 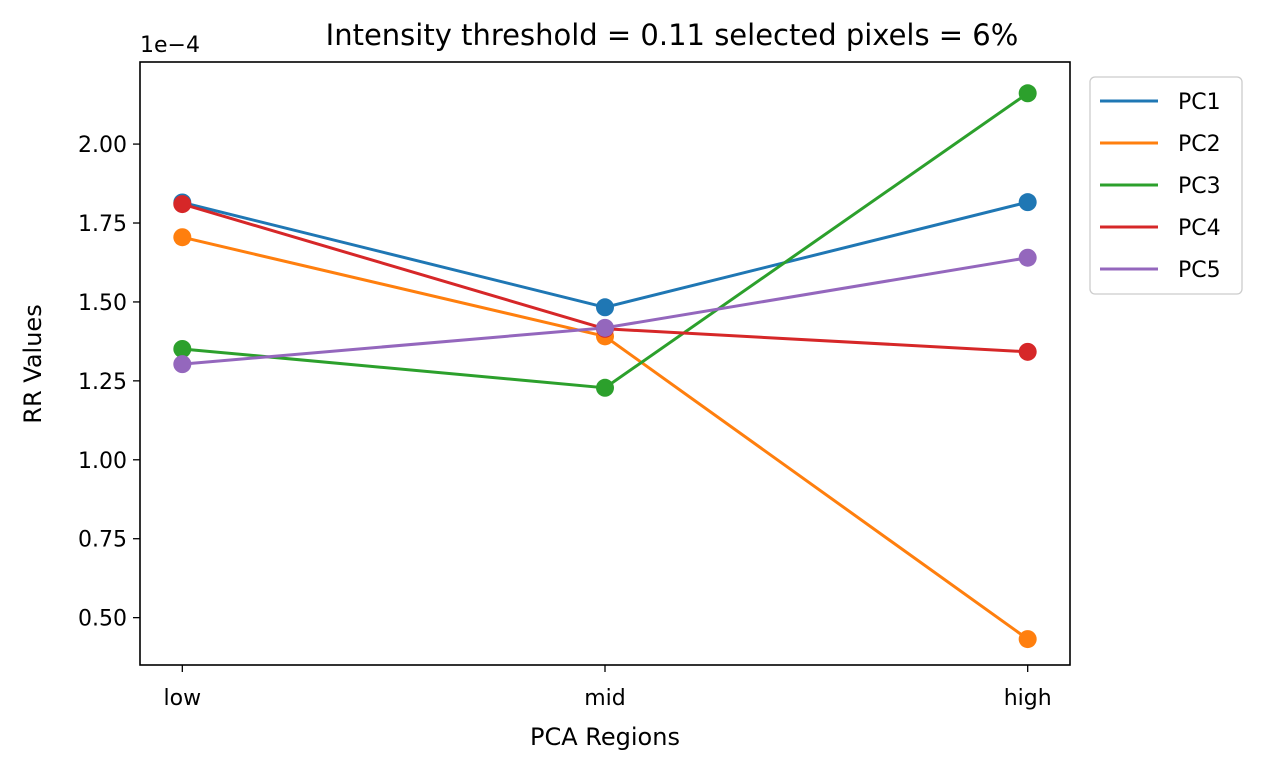 What do you see at coordinates (102, 224) in the screenshot?
I see `y-tick-label: 1.75` at bounding box center [102, 224].